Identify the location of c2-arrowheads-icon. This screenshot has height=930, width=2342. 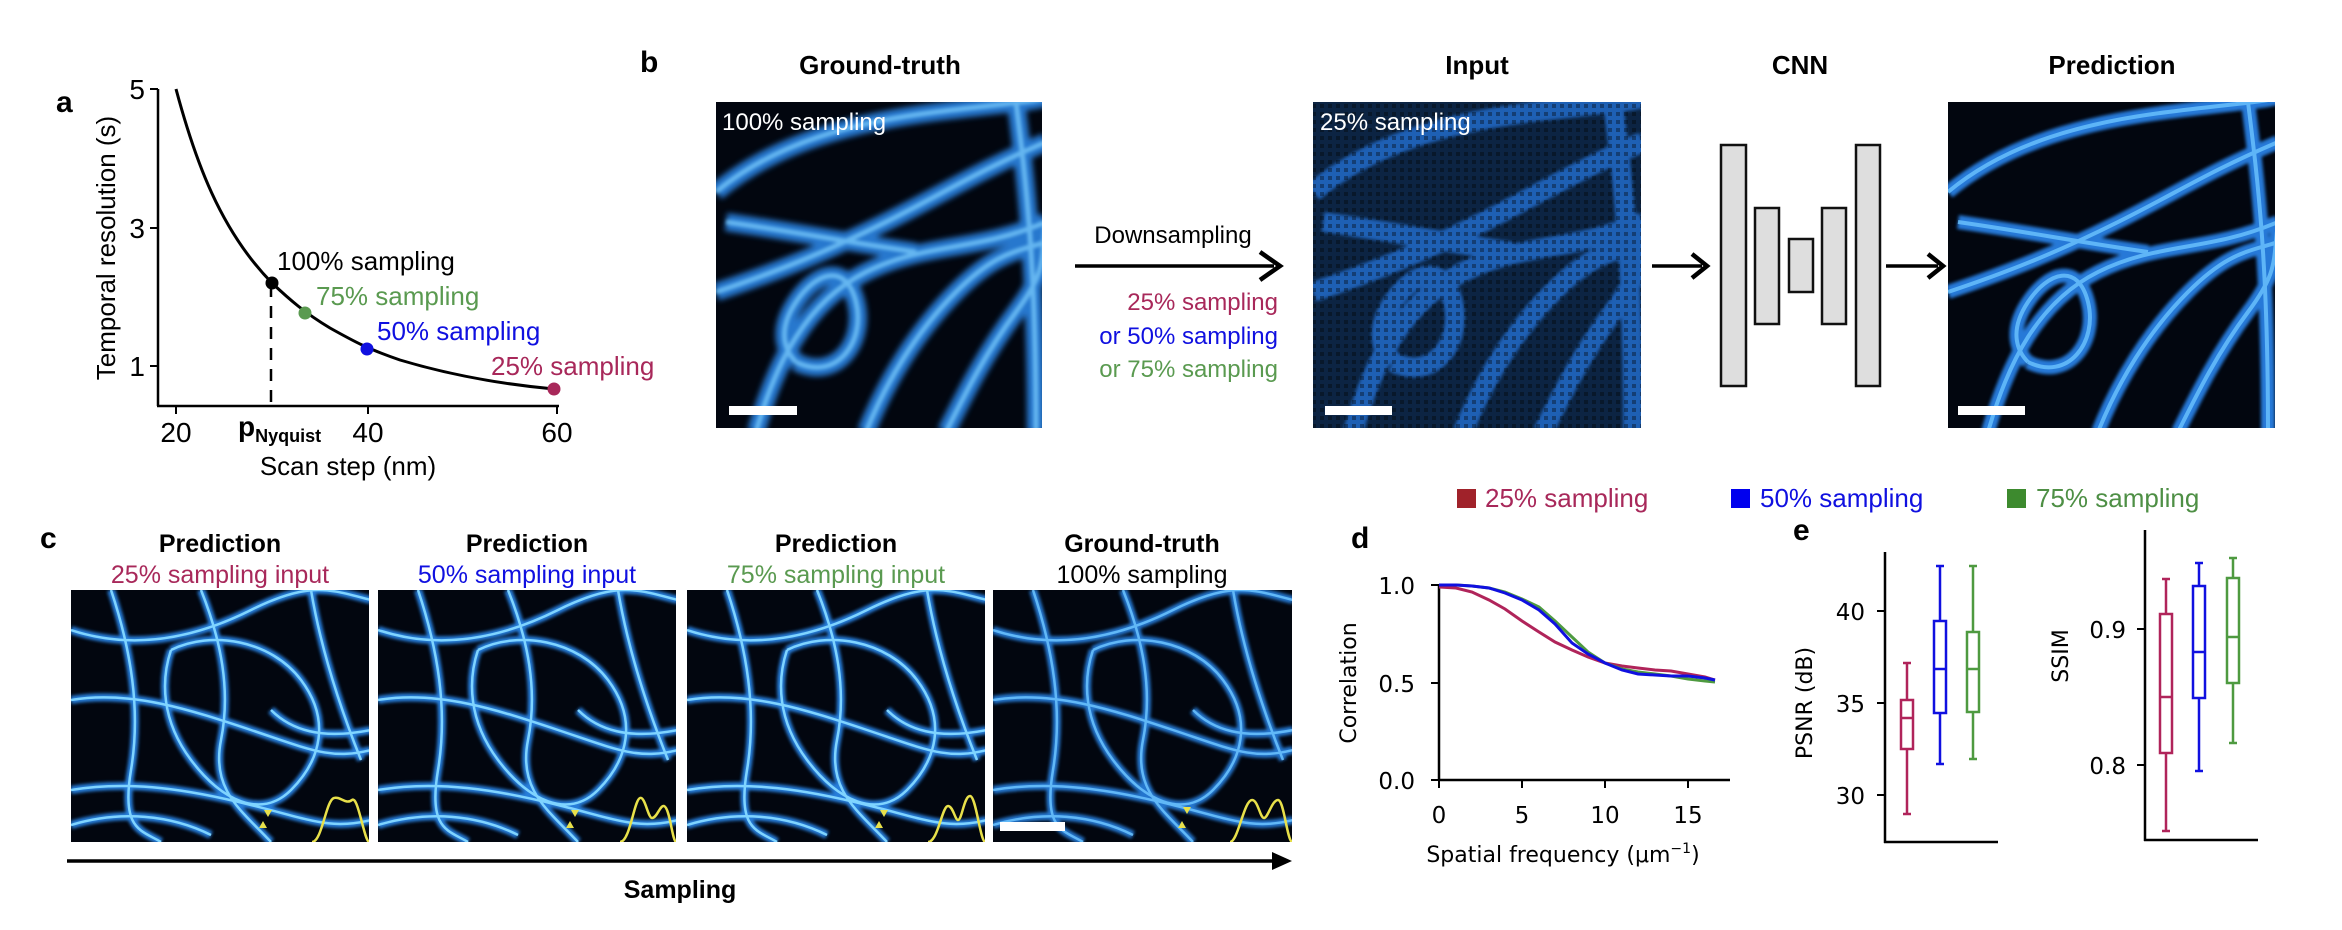
(572, 819).